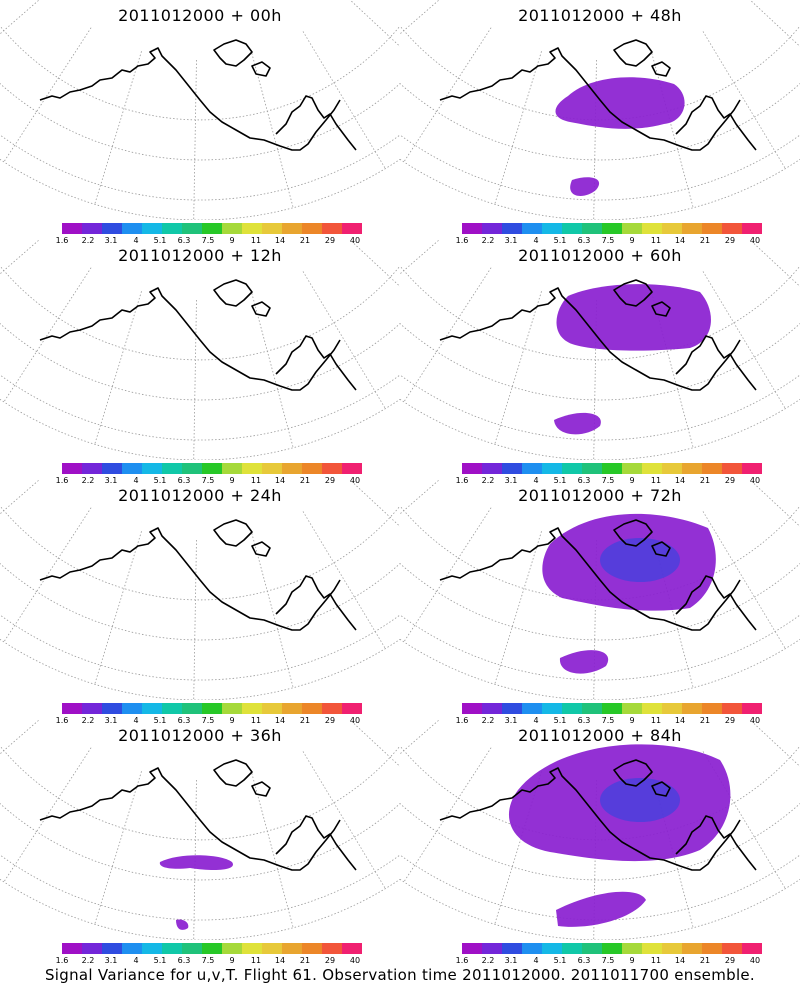  What do you see at coordinates (606, 961) in the screenshot?
I see `colorbar-tick-labels: 1.6 2.2 3.1 4 5.1 6.3 7.5 9 11 14 21 29 40` at bounding box center [606, 961].